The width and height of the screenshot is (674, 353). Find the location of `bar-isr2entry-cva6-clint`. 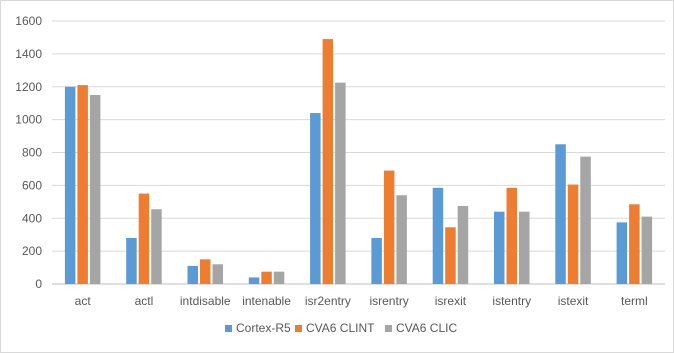

bar-isr2entry-cva6-clint is located at coordinates (328, 161).